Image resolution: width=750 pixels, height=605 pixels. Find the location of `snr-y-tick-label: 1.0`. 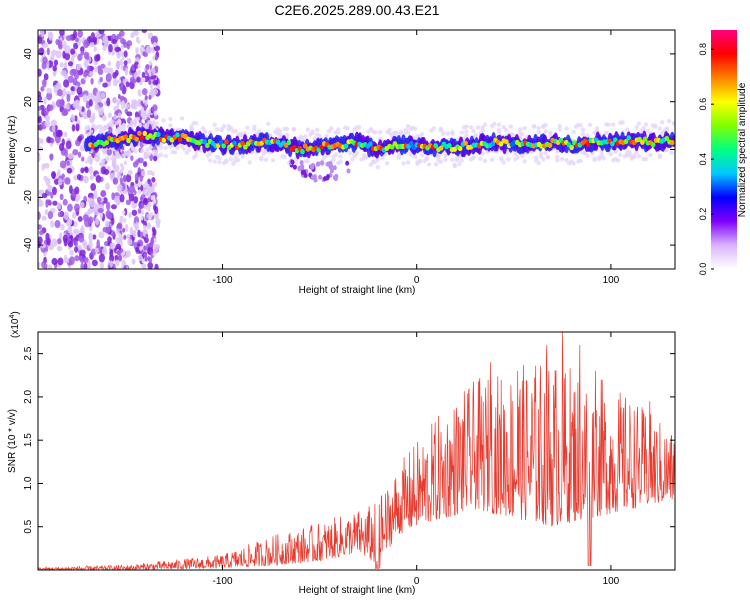

snr-y-tick-label: 1.0 is located at coordinates (28, 483).